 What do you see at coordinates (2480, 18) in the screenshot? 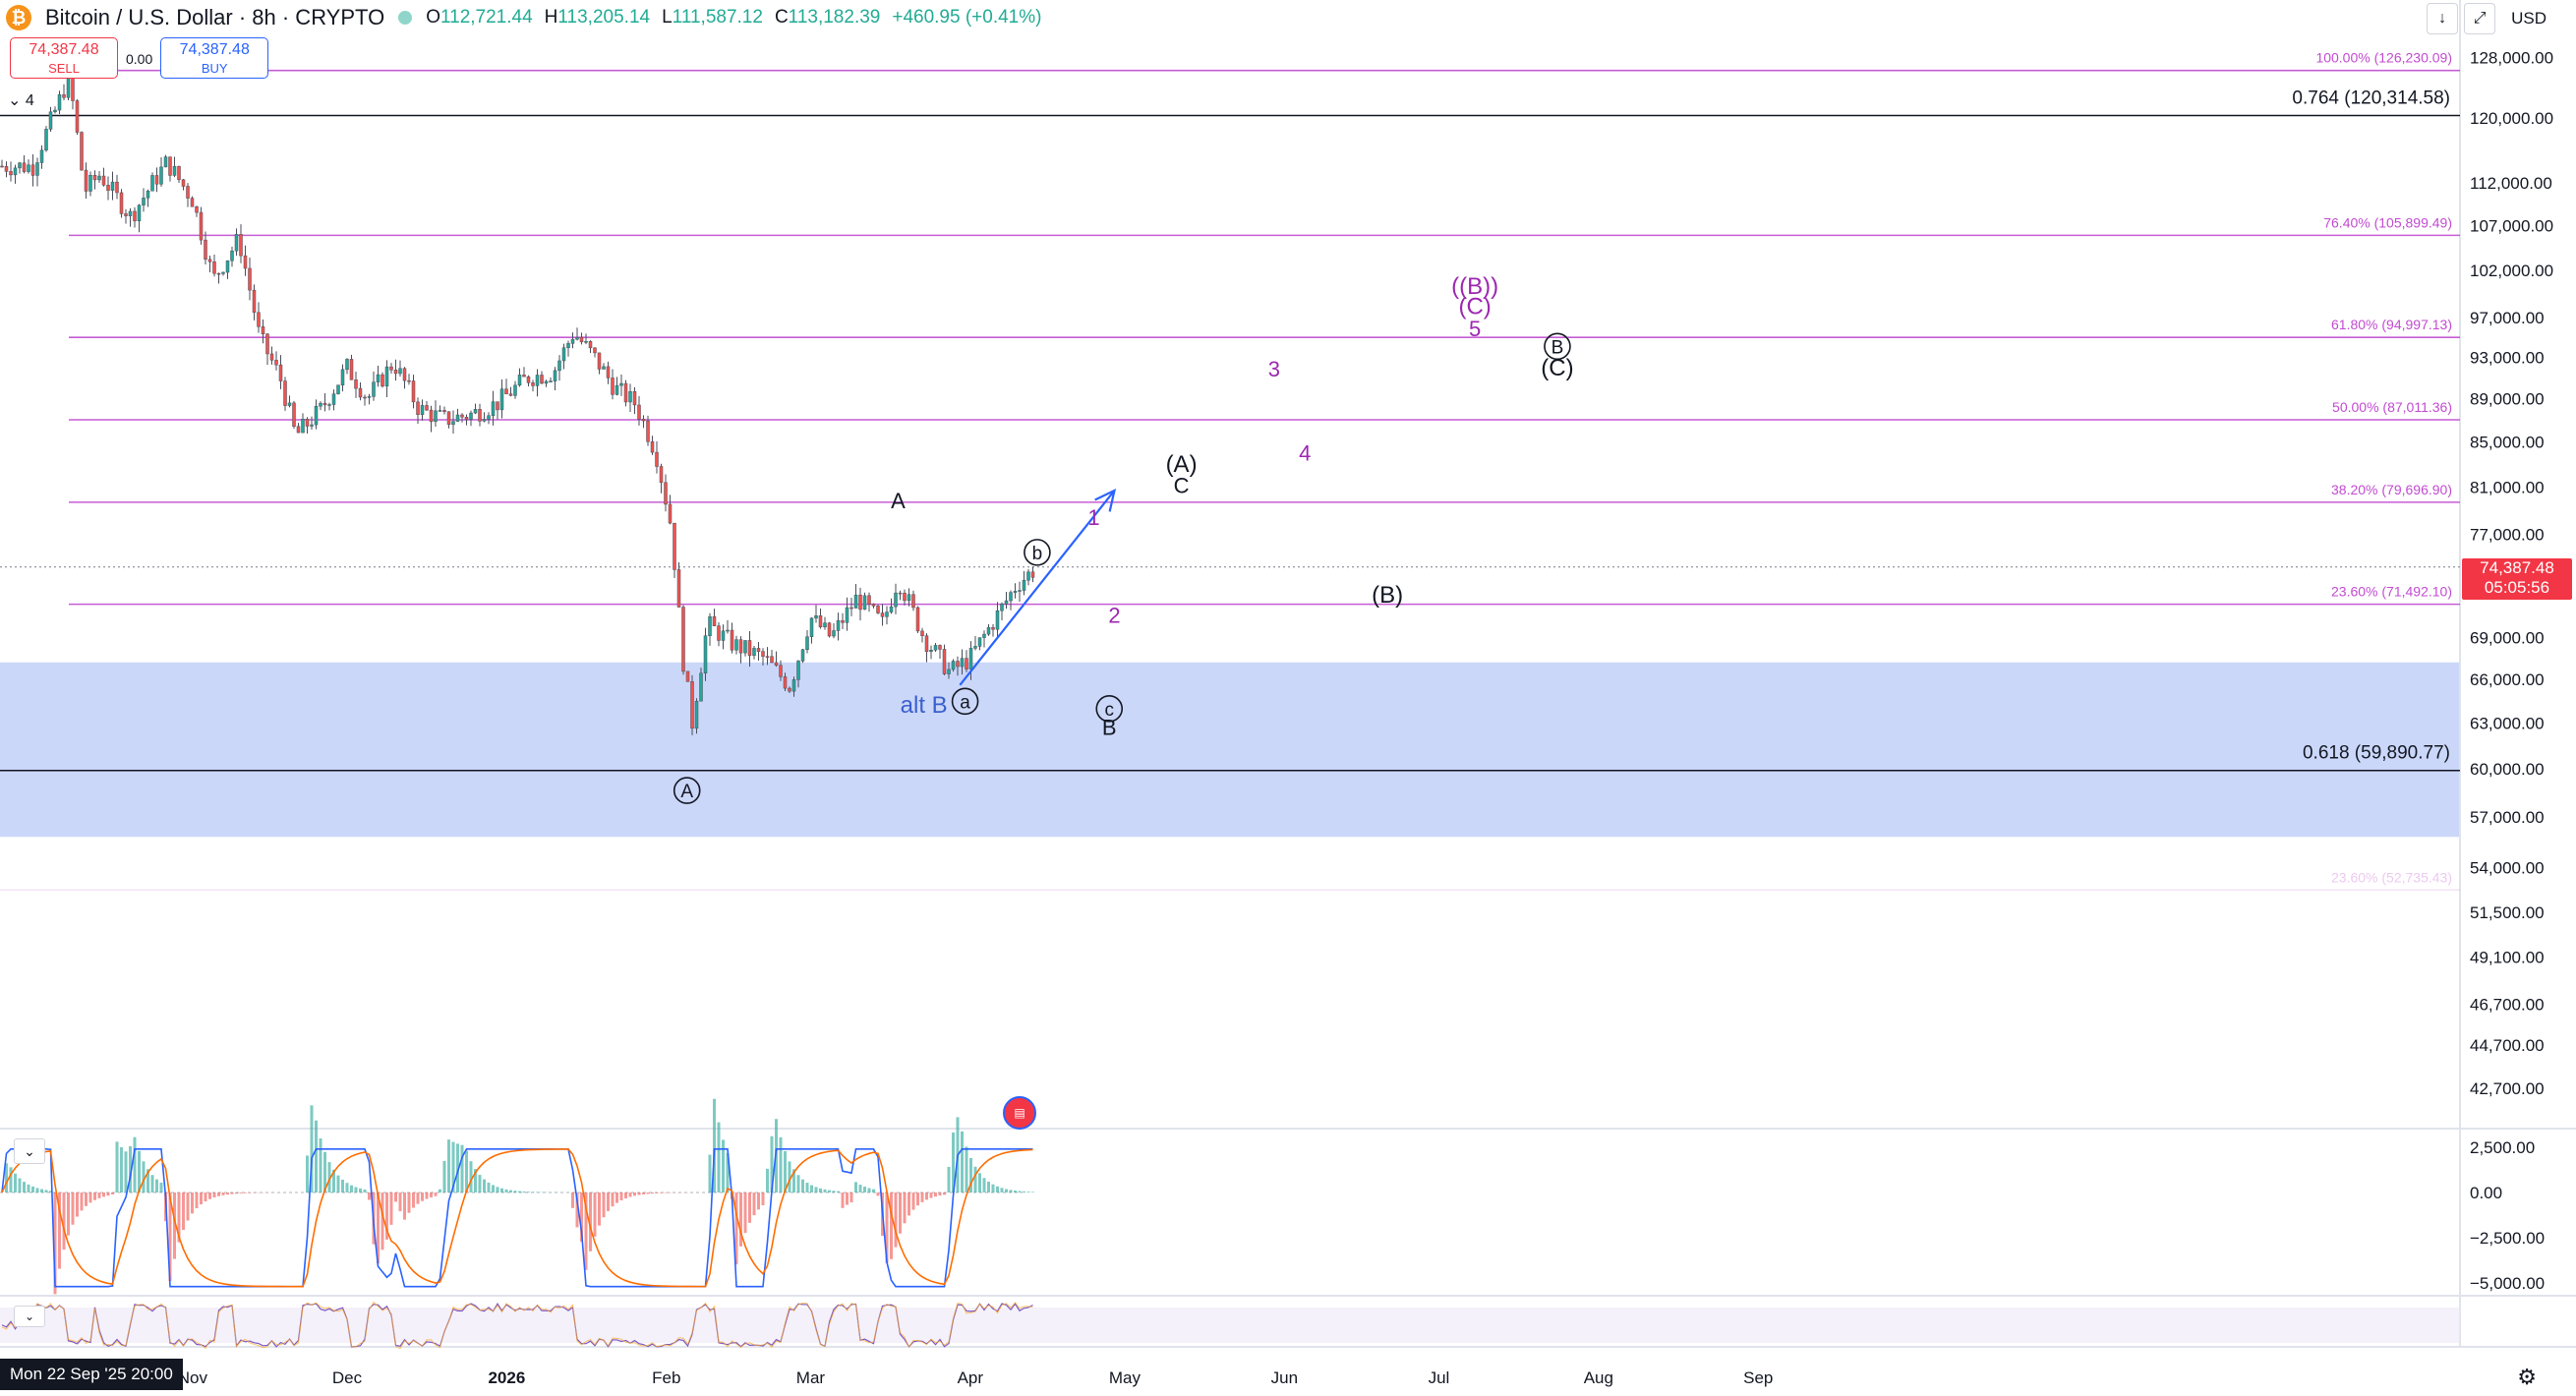
I see `fullscreen-icon: ⤢` at bounding box center [2480, 18].